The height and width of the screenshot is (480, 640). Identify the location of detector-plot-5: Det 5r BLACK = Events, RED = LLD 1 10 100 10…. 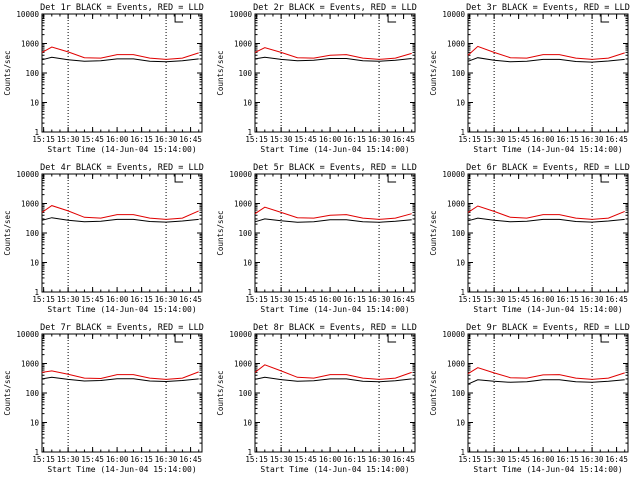
(316, 238).